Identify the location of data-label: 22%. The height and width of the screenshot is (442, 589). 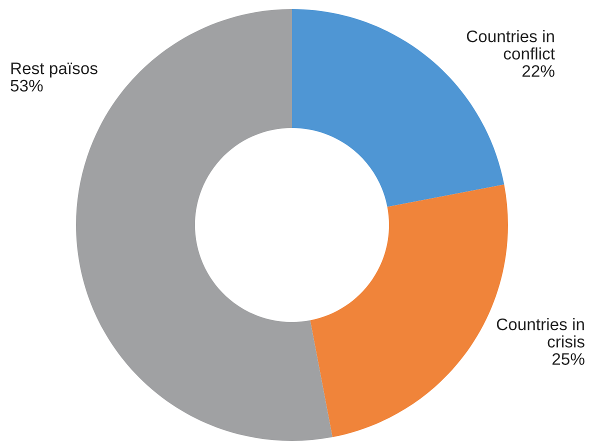
(538, 71).